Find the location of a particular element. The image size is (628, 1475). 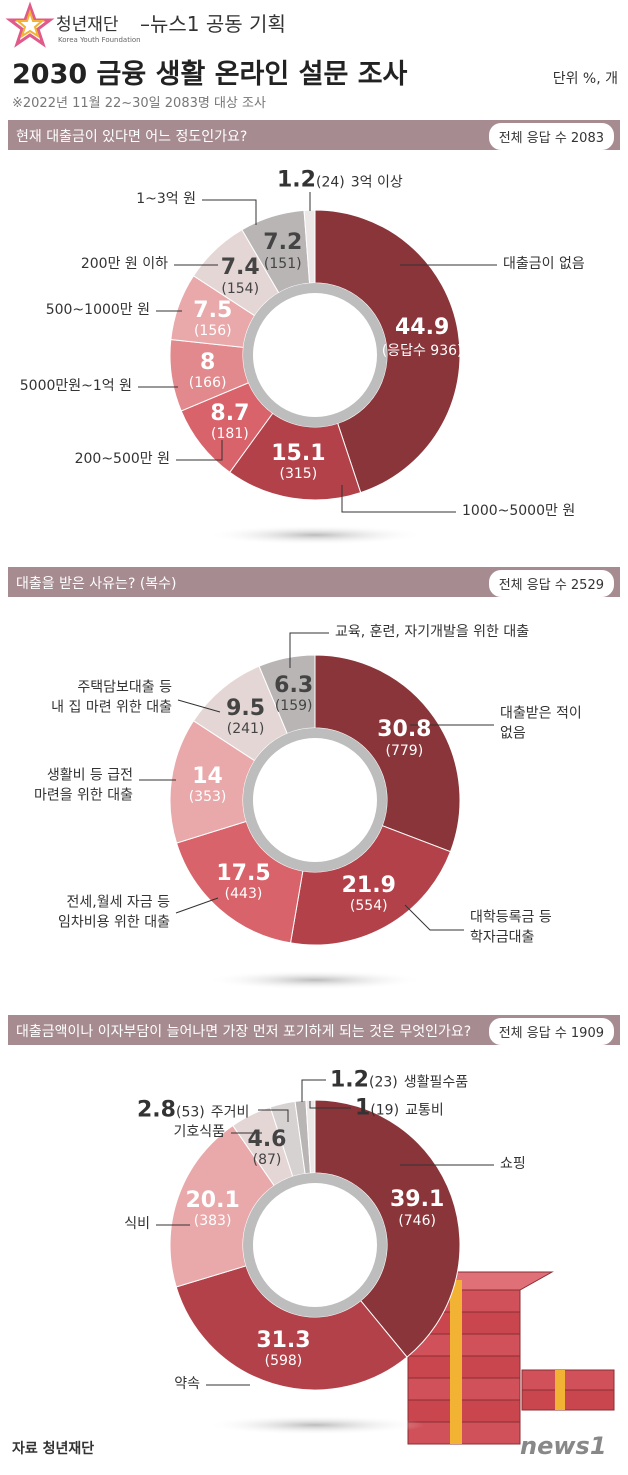

slice-label: 8 (166) is located at coordinates (207, 370).